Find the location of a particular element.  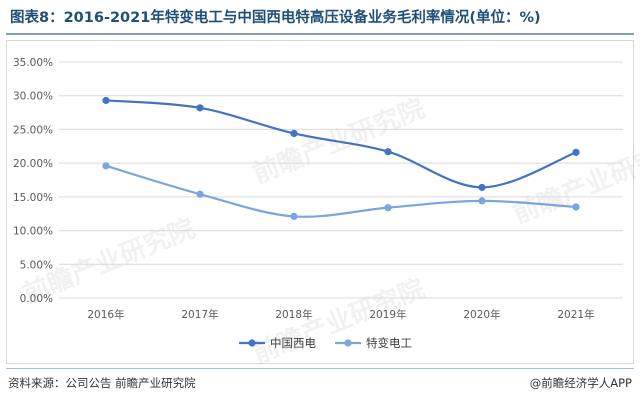

y-tick-label: 35.00% is located at coordinates (33, 63).